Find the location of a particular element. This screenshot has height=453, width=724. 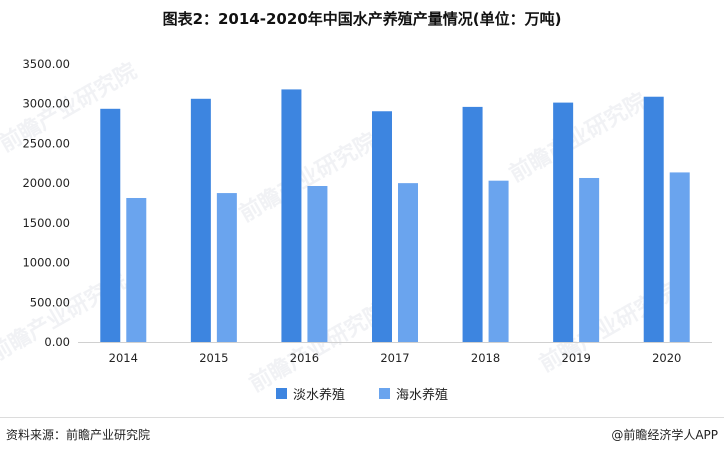

x-tick-label: 2020 is located at coordinates (666, 358).